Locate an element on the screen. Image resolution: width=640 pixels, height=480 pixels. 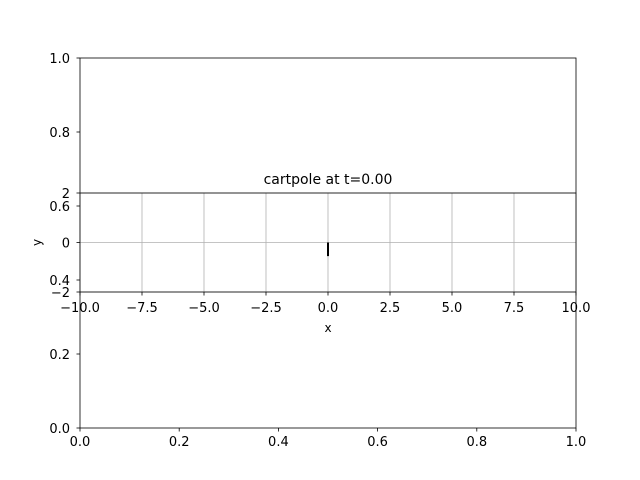
cartpole-y-axis-label: y is located at coordinates (37, 242).